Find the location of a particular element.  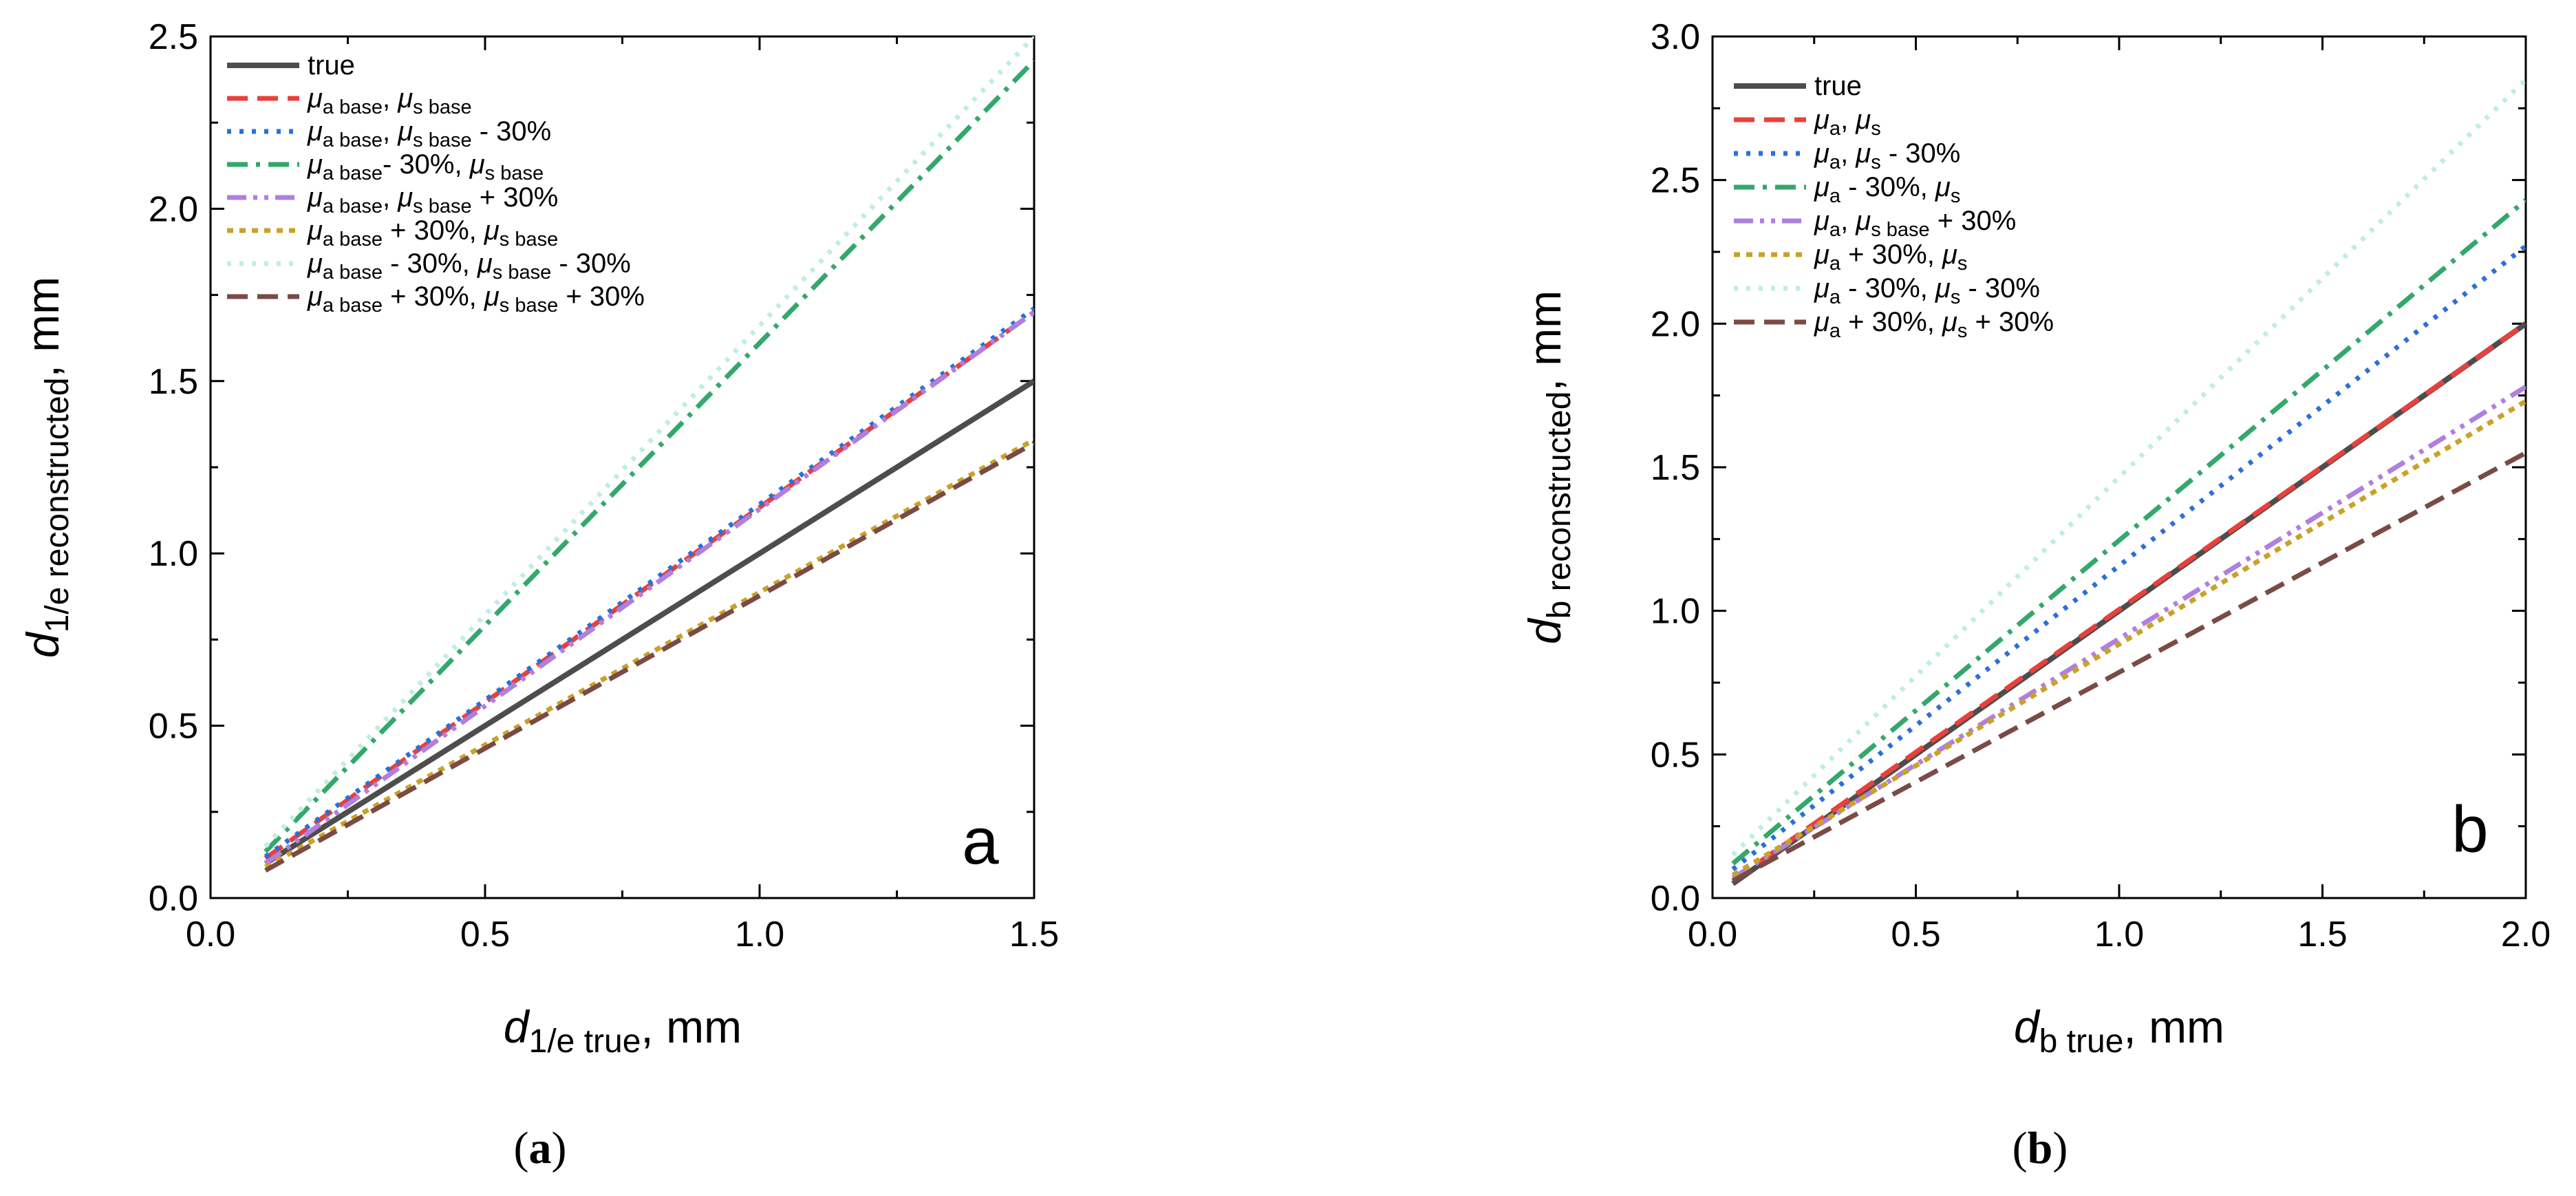

x-tick-label: 2.0 is located at coordinates (2526, 934).